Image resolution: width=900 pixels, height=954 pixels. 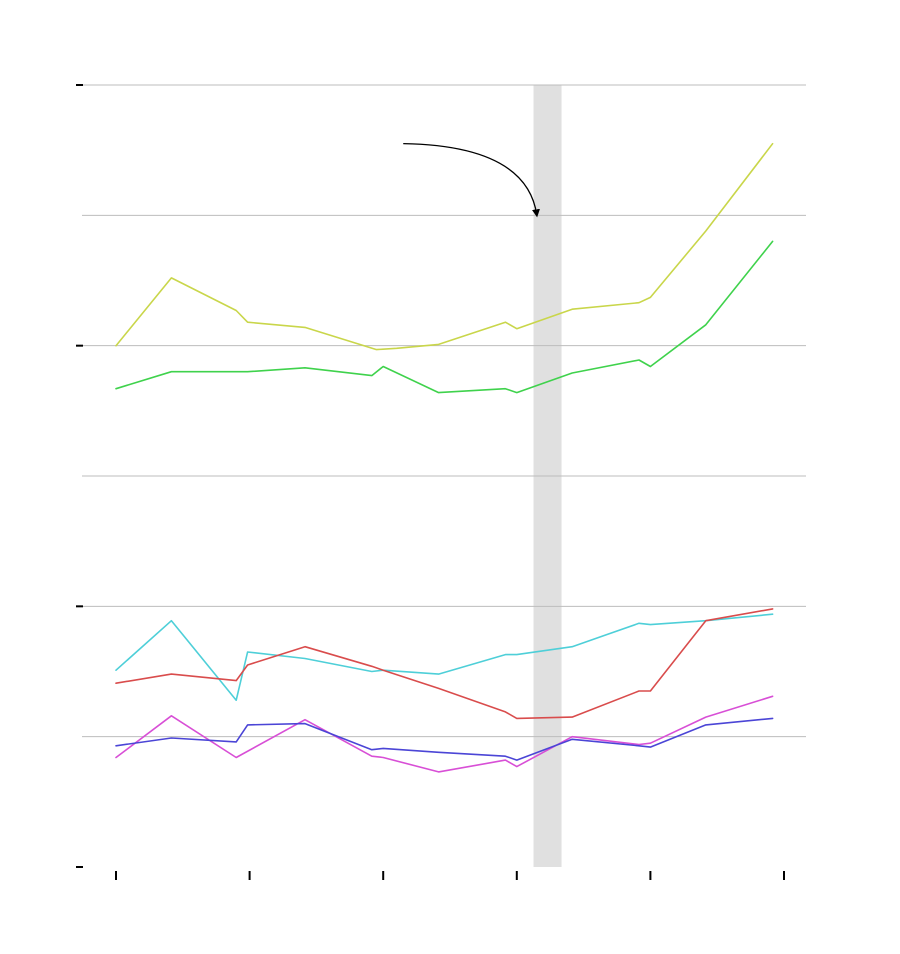 I want to click on annotation-arrow, so click(x=471, y=180).